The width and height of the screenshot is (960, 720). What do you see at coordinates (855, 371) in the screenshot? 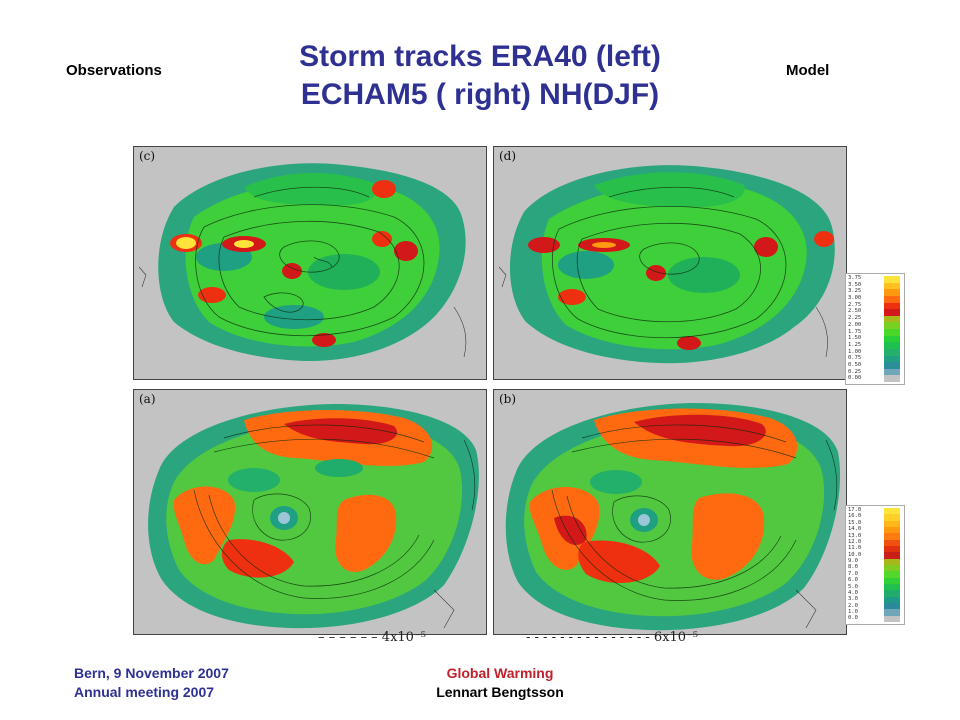
I see `colorbar-tick-label: 0.25` at bounding box center [855, 371].